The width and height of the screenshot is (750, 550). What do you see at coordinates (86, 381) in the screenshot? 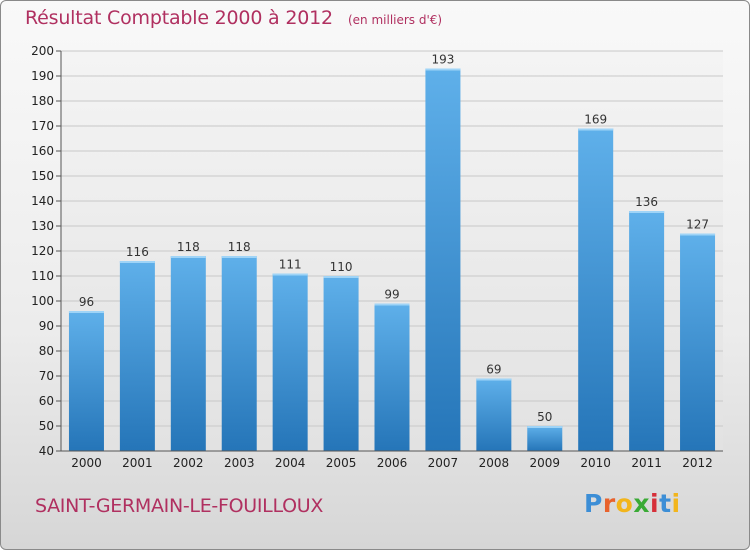
I see `bar-2000` at bounding box center [86, 381].